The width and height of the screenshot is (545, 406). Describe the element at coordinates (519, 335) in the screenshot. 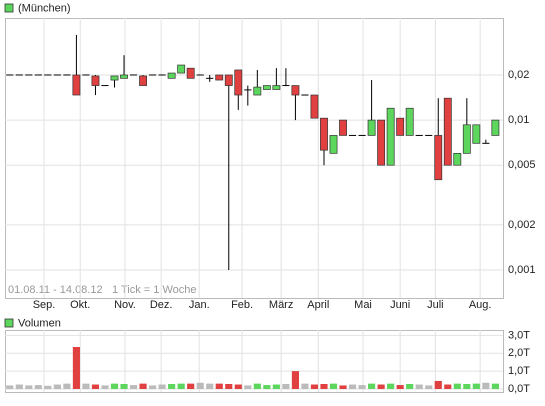

I see `y-tick-label: 3,0T` at that location.